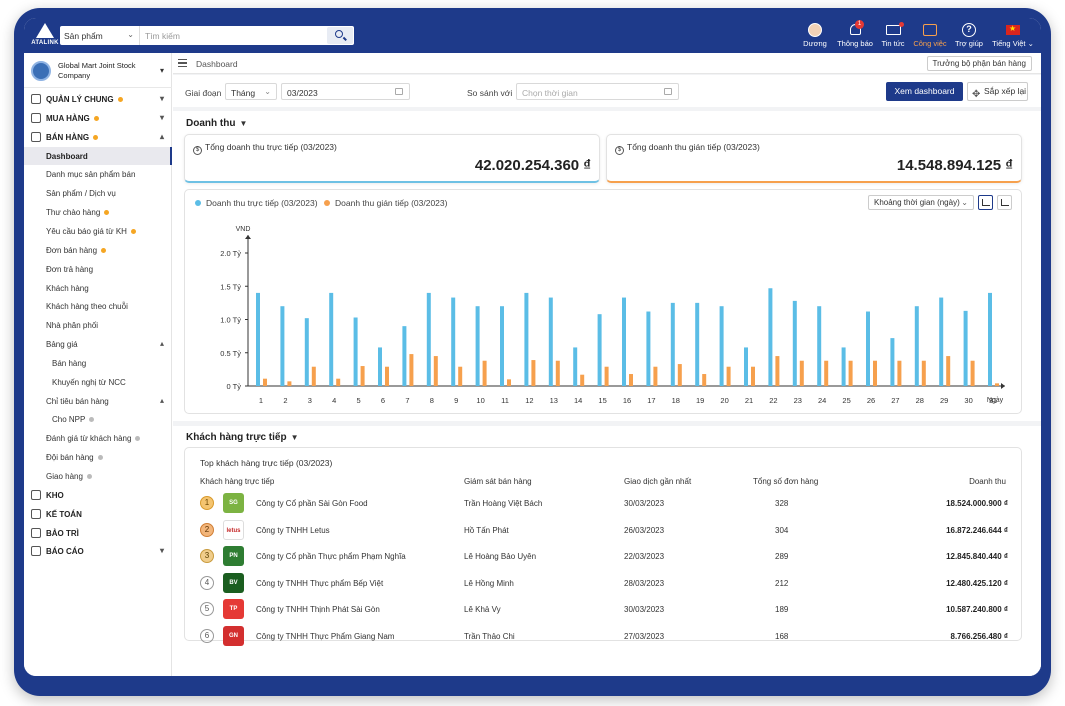  What do you see at coordinates (930, 36) in the screenshot?
I see `tasks-button: Công việc` at bounding box center [930, 36].